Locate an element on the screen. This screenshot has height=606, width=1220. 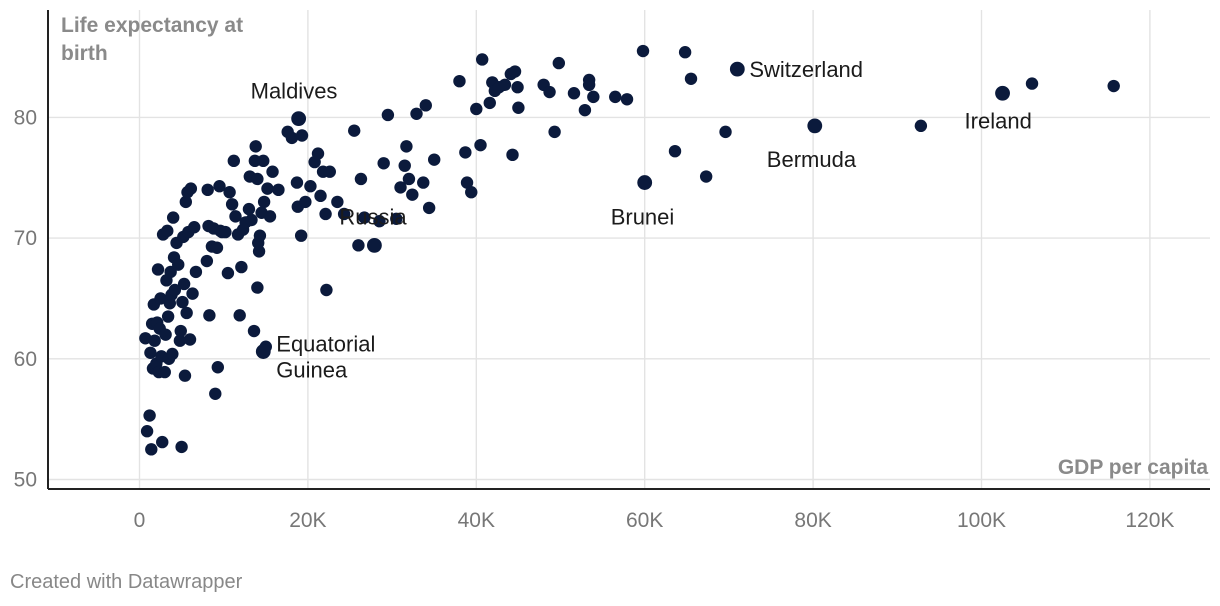
annotation-label-line: Equatorial is located at coordinates (325, 344).